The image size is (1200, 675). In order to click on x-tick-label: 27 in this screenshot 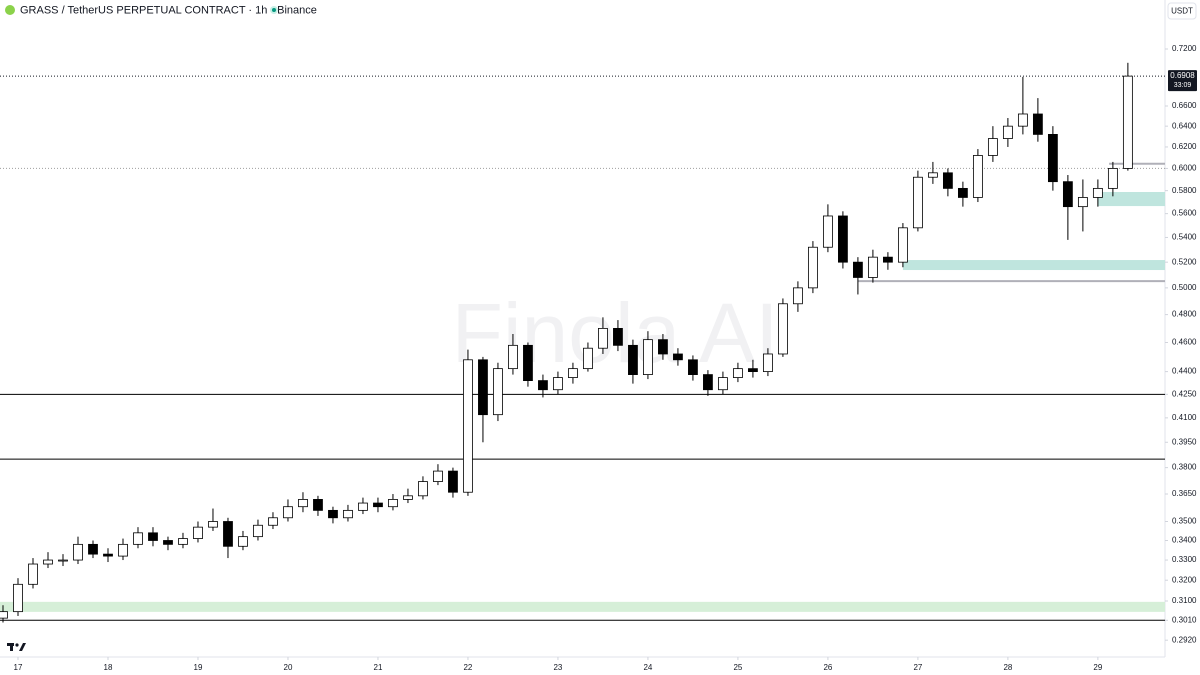, I will do `click(917, 667)`.